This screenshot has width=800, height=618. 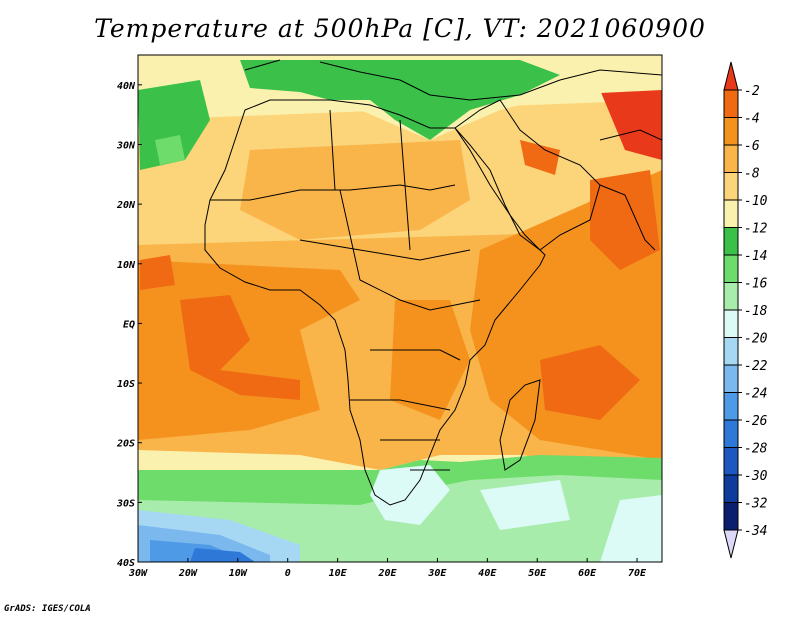 I want to click on colorbar-label: -18, so click(x=756, y=311).